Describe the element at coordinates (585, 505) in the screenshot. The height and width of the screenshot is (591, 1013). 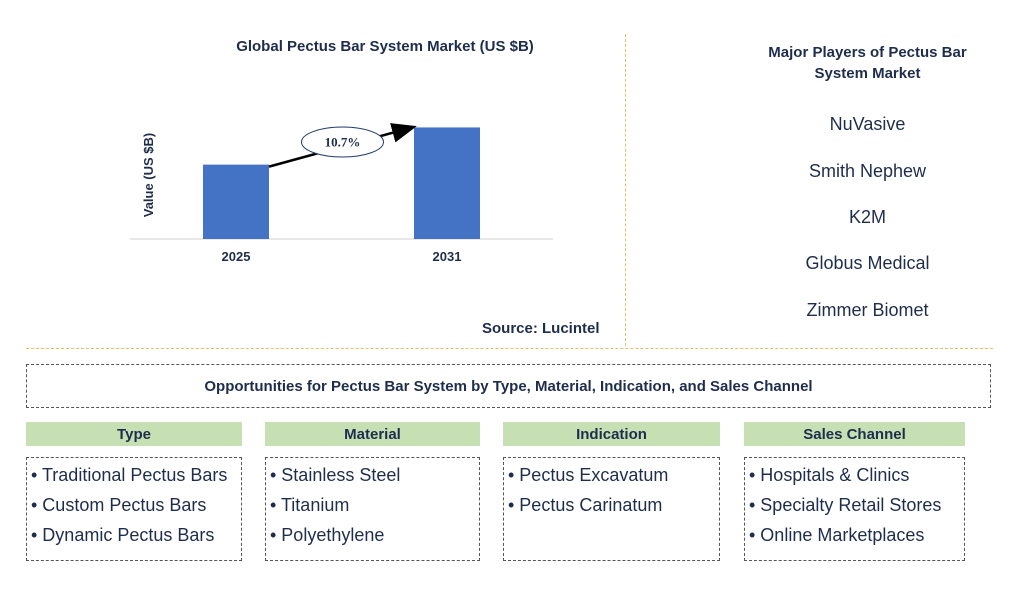
I see `segment-item: • Pectus Carinatum` at that location.